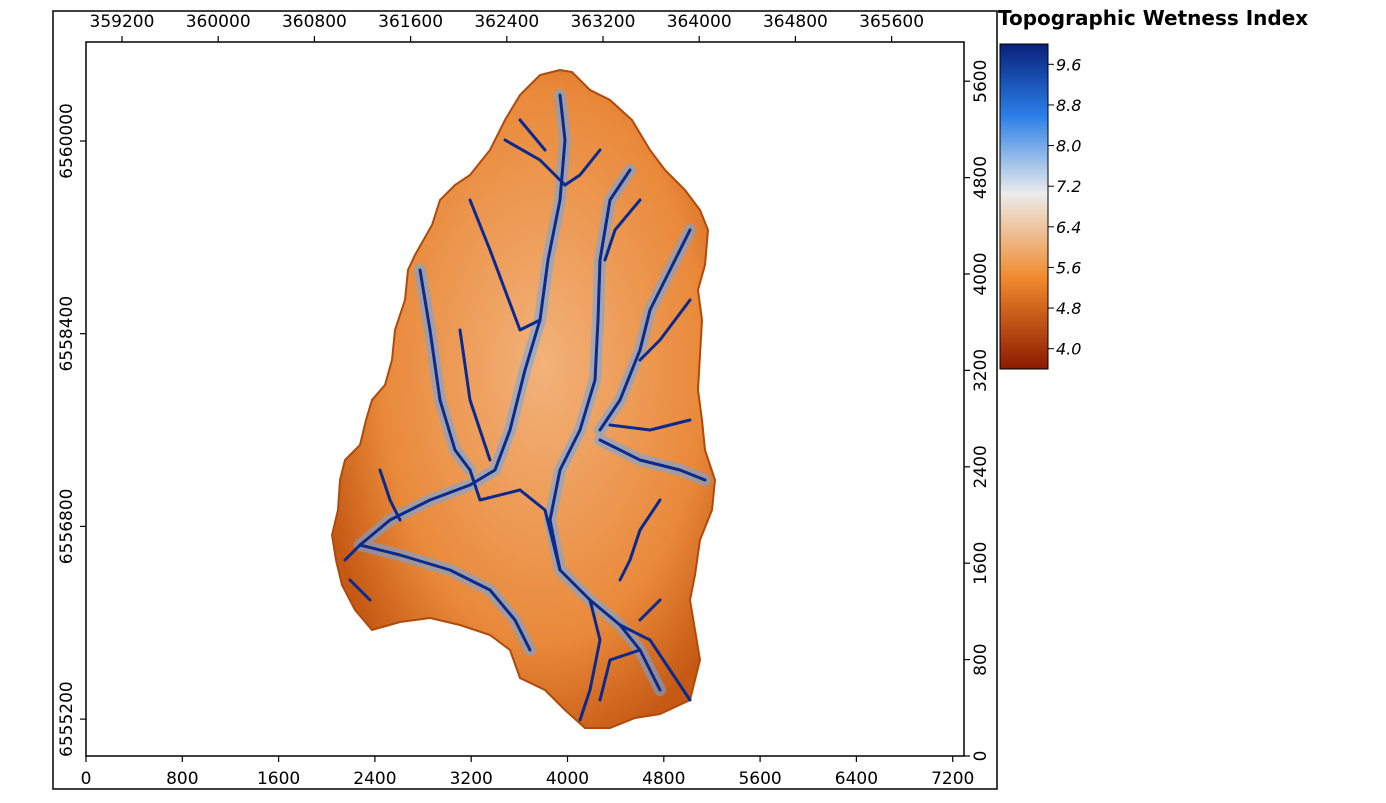  Describe the element at coordinates (1068, 349) in the screenshot. I see `legend-tick-label: 4.0` at that location.